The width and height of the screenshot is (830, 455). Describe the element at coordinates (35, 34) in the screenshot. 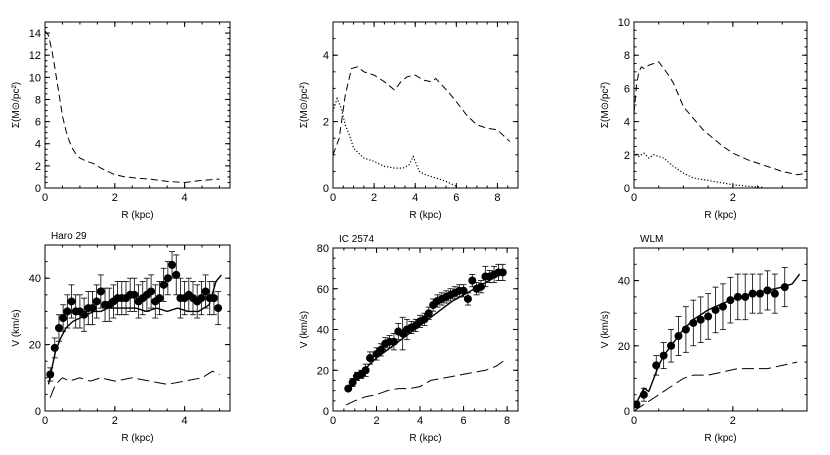

I see `y-tick-label: 14` at that location.